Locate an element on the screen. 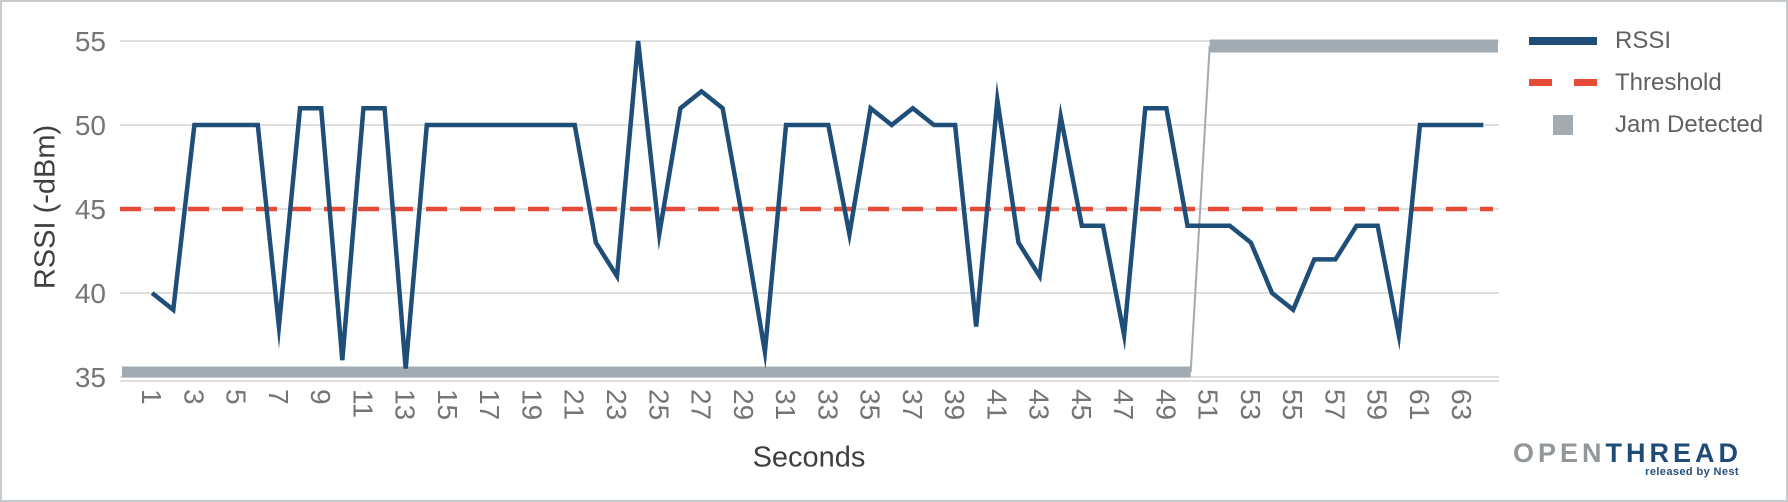  svg-text: 39 is located at coordinates (954, 404).